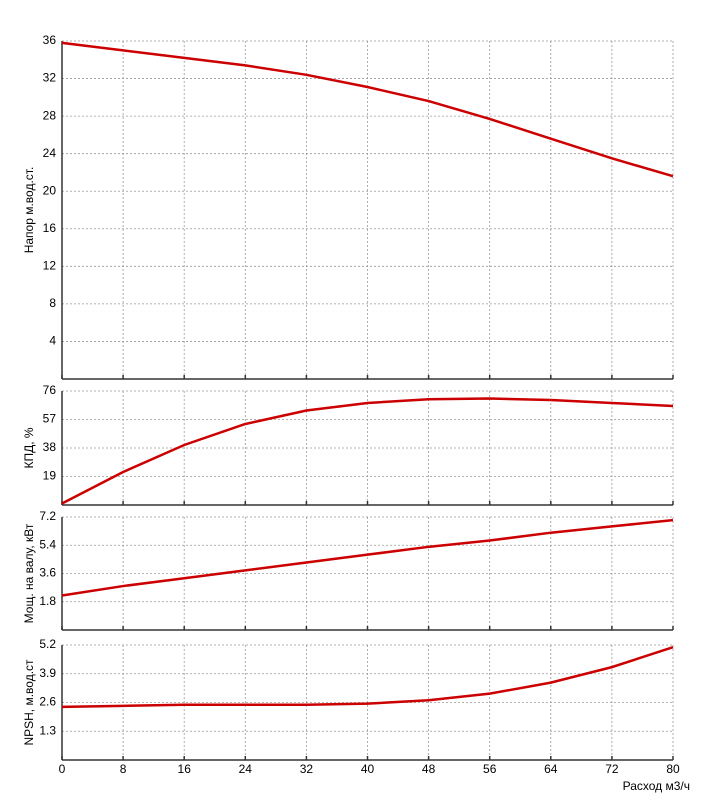 The image size is (705, 805). What do you see at coordinates (50, 153) in the screenshot?
I see `y-tick-label: 24` at bounding box center [50, 153].